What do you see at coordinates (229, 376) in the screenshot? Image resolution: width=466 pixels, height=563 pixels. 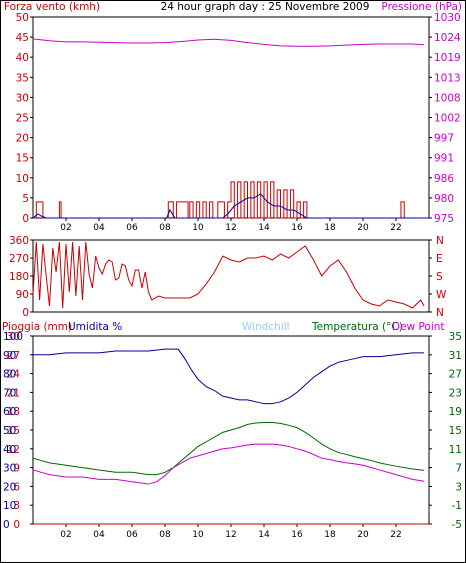 I see `humidity-line` at bounding box center [229, 376].